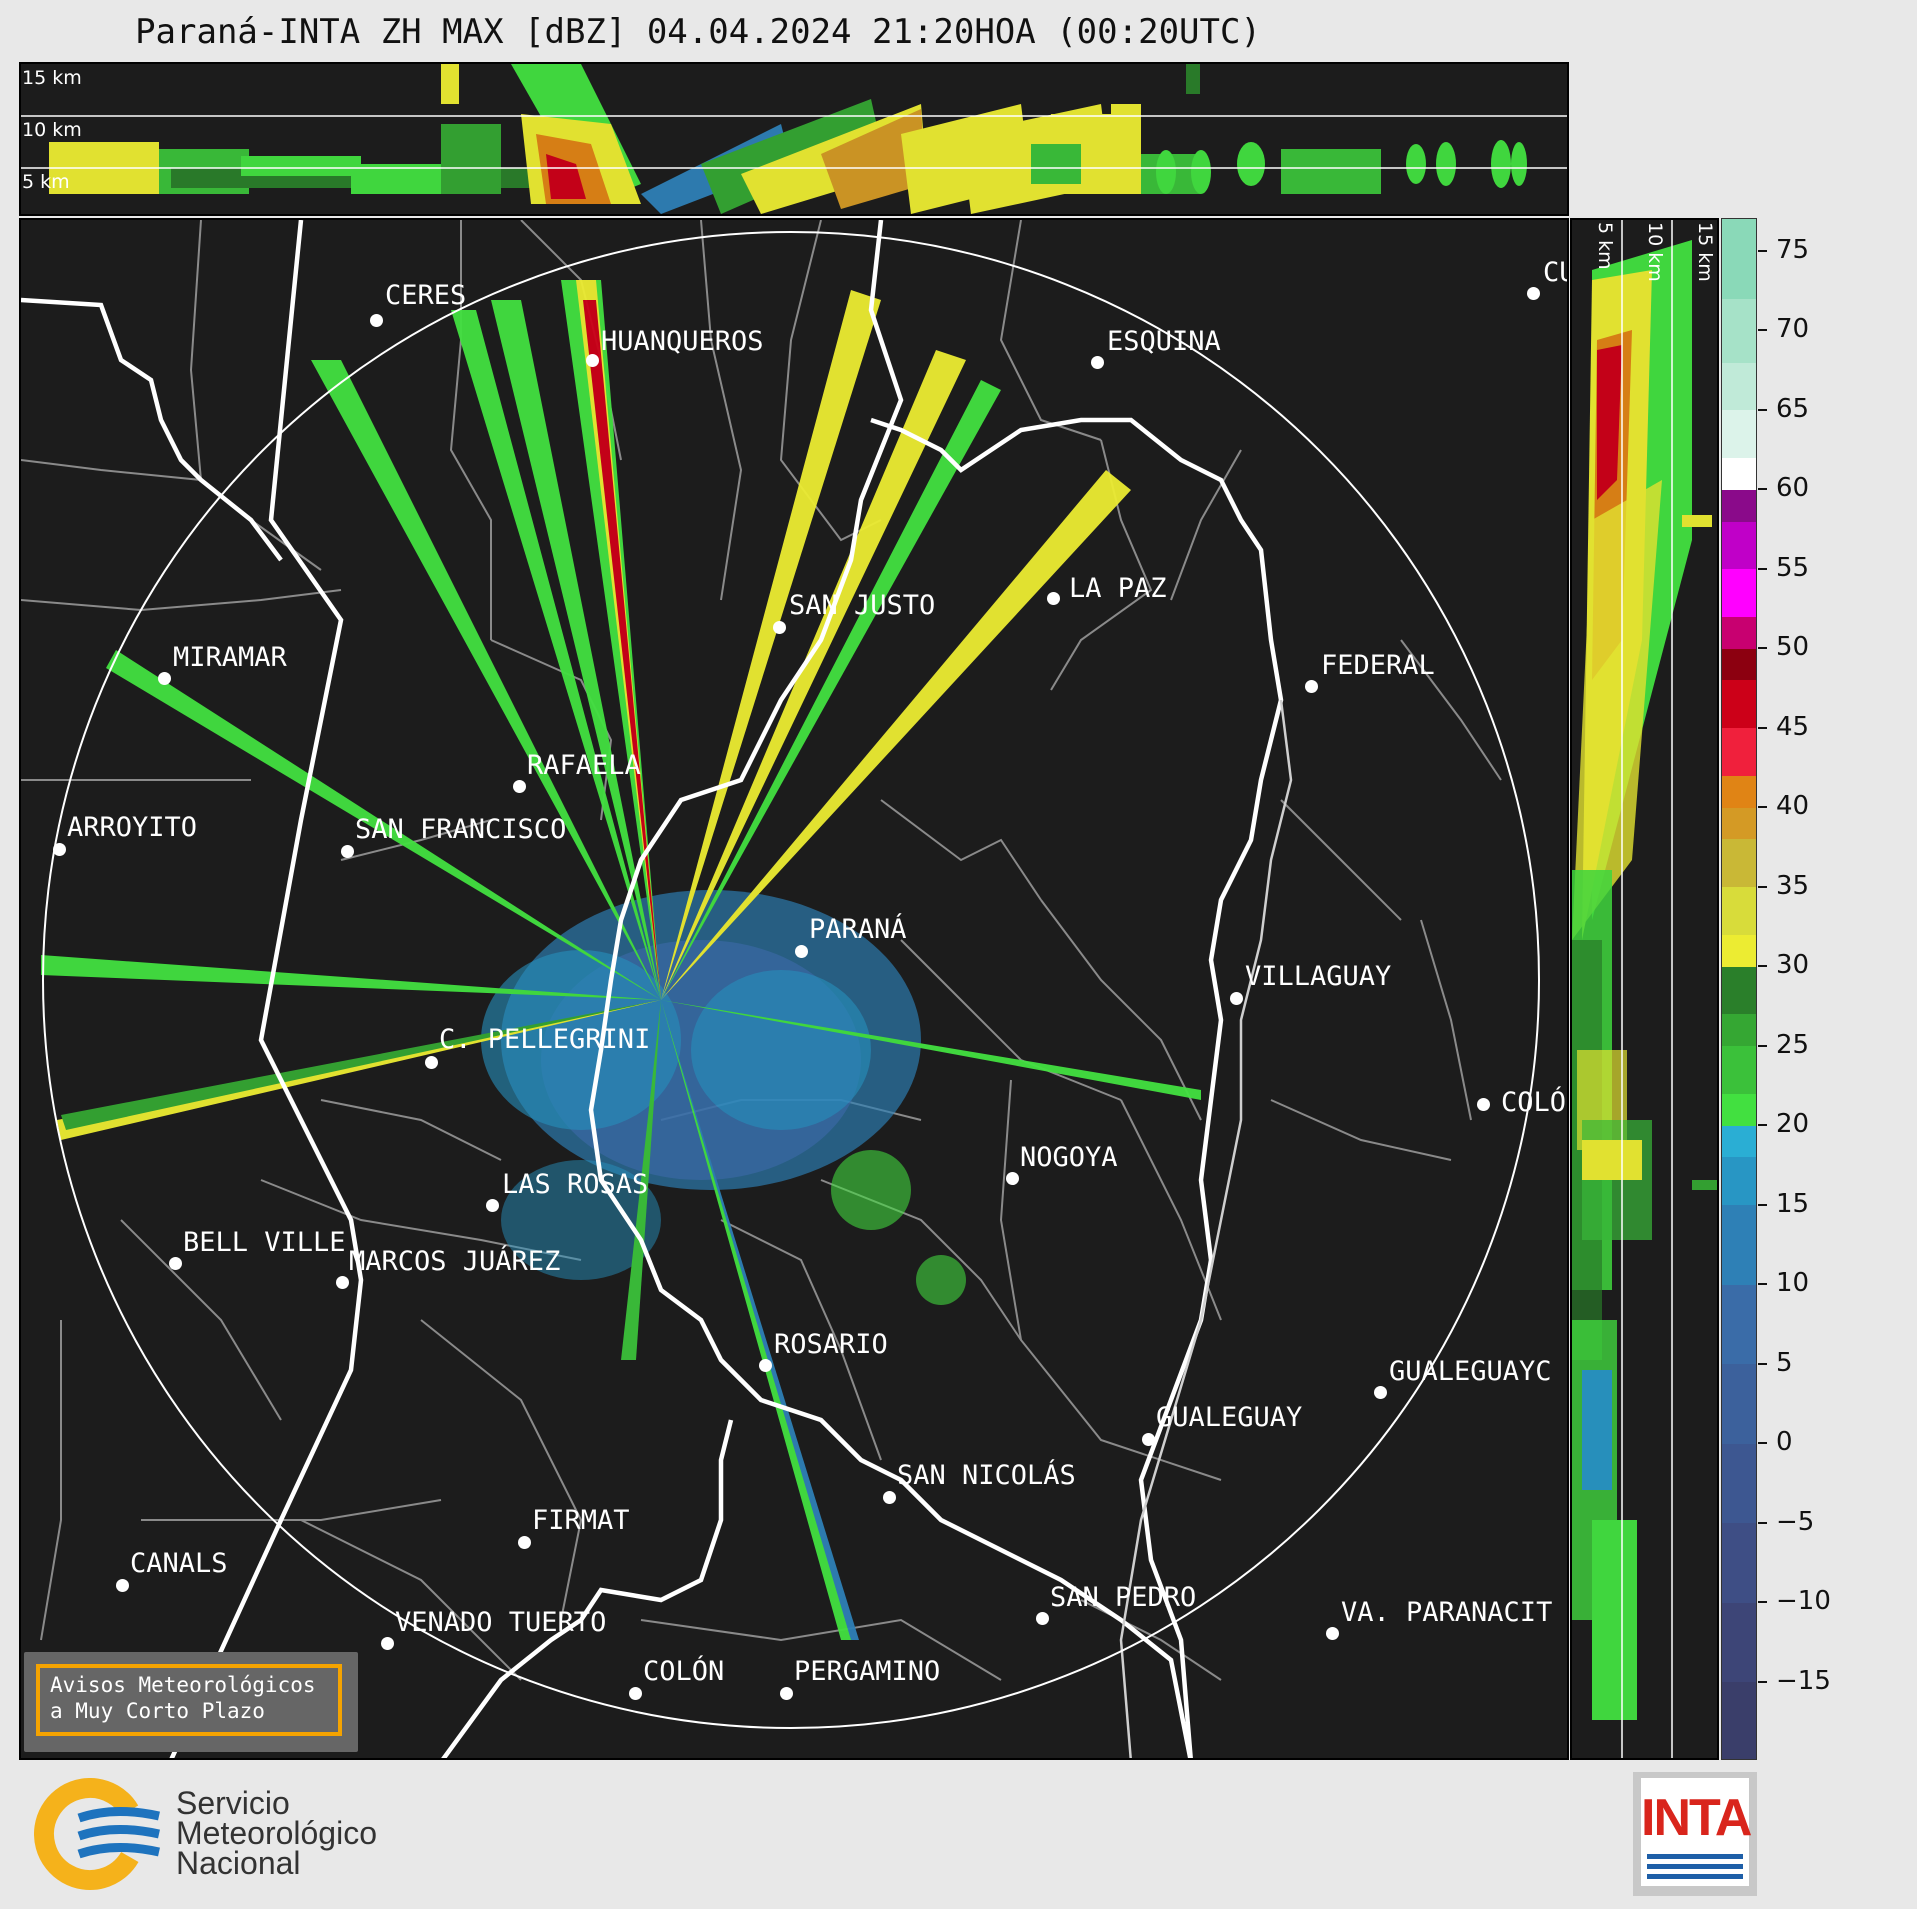  I want to click on colorbar-tick-label: 25, so click(1783, 1045).